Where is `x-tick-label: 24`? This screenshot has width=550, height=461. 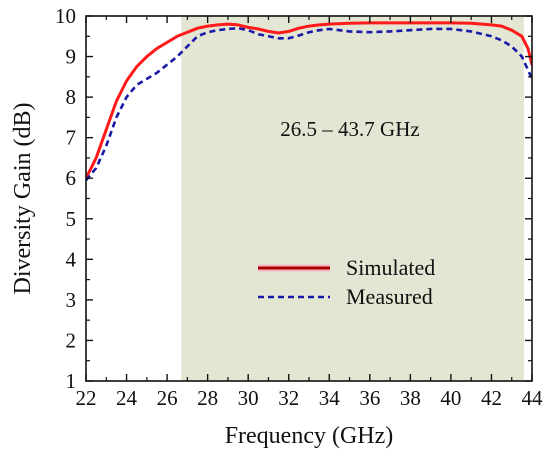 x-tick-label: 24 is located at coordinates (127, 398).